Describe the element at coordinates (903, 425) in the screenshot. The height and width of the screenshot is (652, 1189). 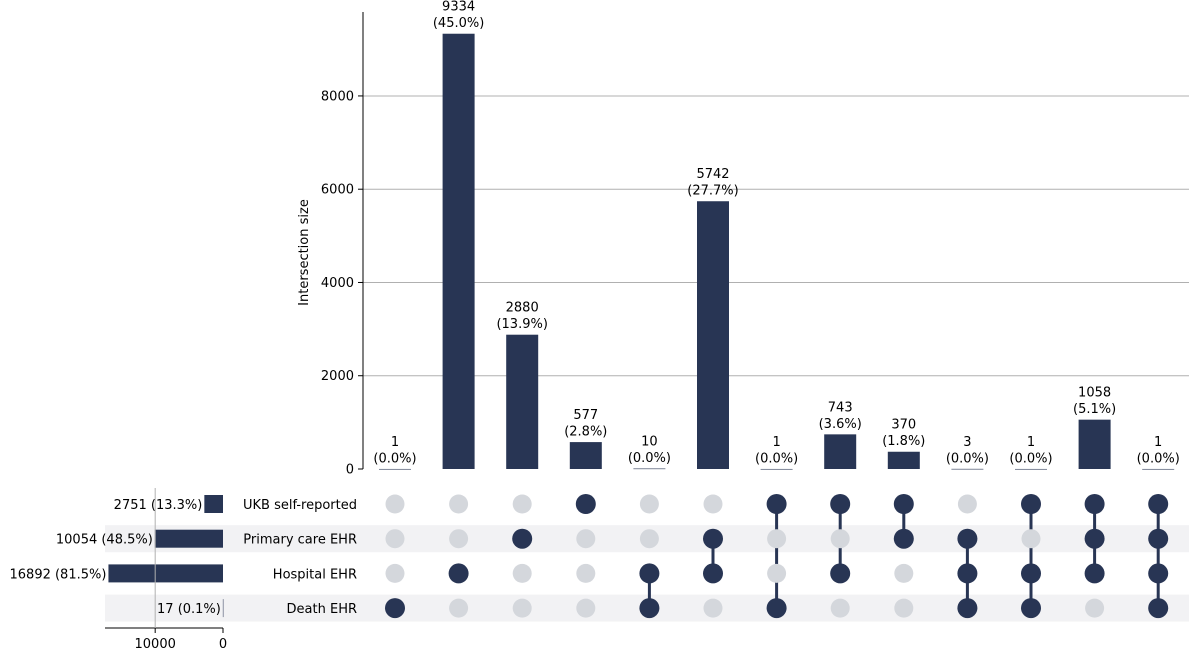
I see `bar-count-label: 370` at that location.